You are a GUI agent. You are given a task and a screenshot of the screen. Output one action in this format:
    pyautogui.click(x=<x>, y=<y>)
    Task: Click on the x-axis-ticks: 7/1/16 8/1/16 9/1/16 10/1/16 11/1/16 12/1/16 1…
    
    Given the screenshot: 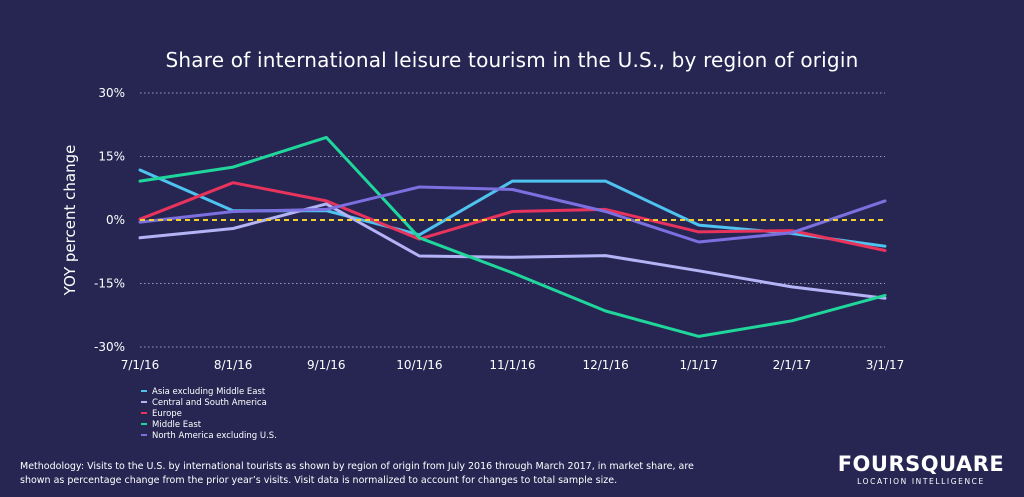 What is the action you would take?
    pyautogui.click(x=513, y=365)
    